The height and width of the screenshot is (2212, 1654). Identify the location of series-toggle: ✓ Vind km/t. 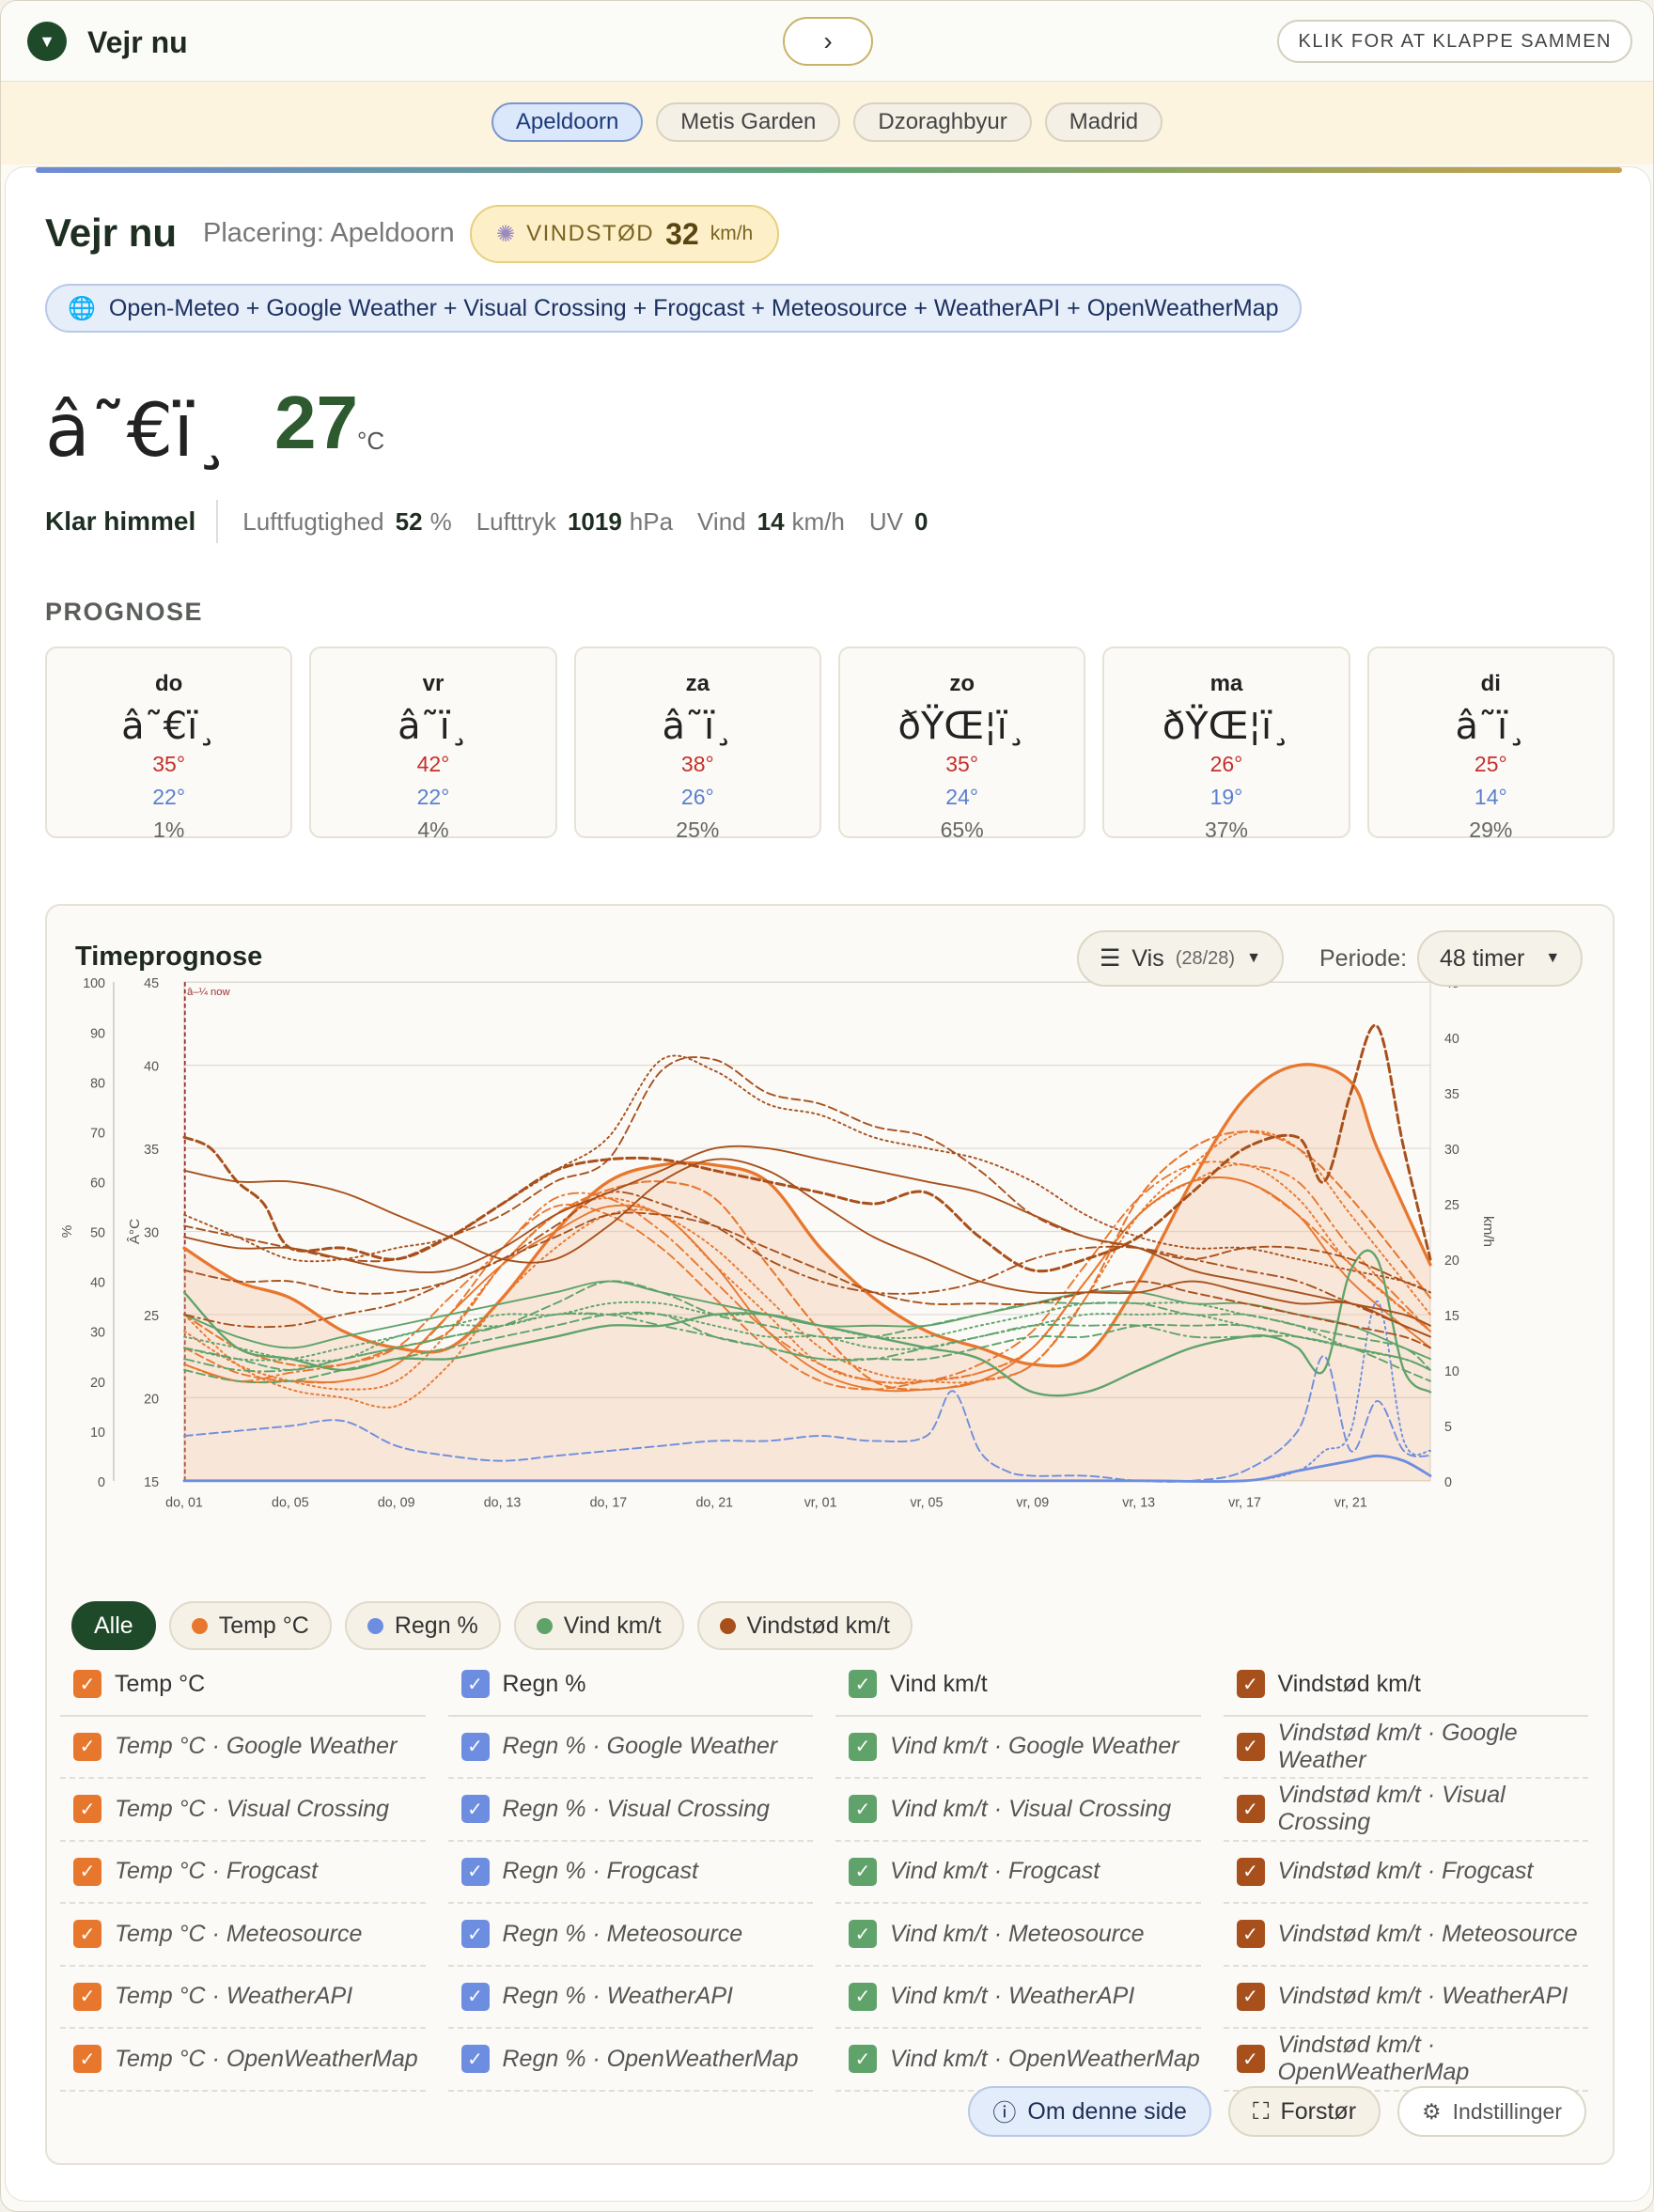
(1018, 1685).